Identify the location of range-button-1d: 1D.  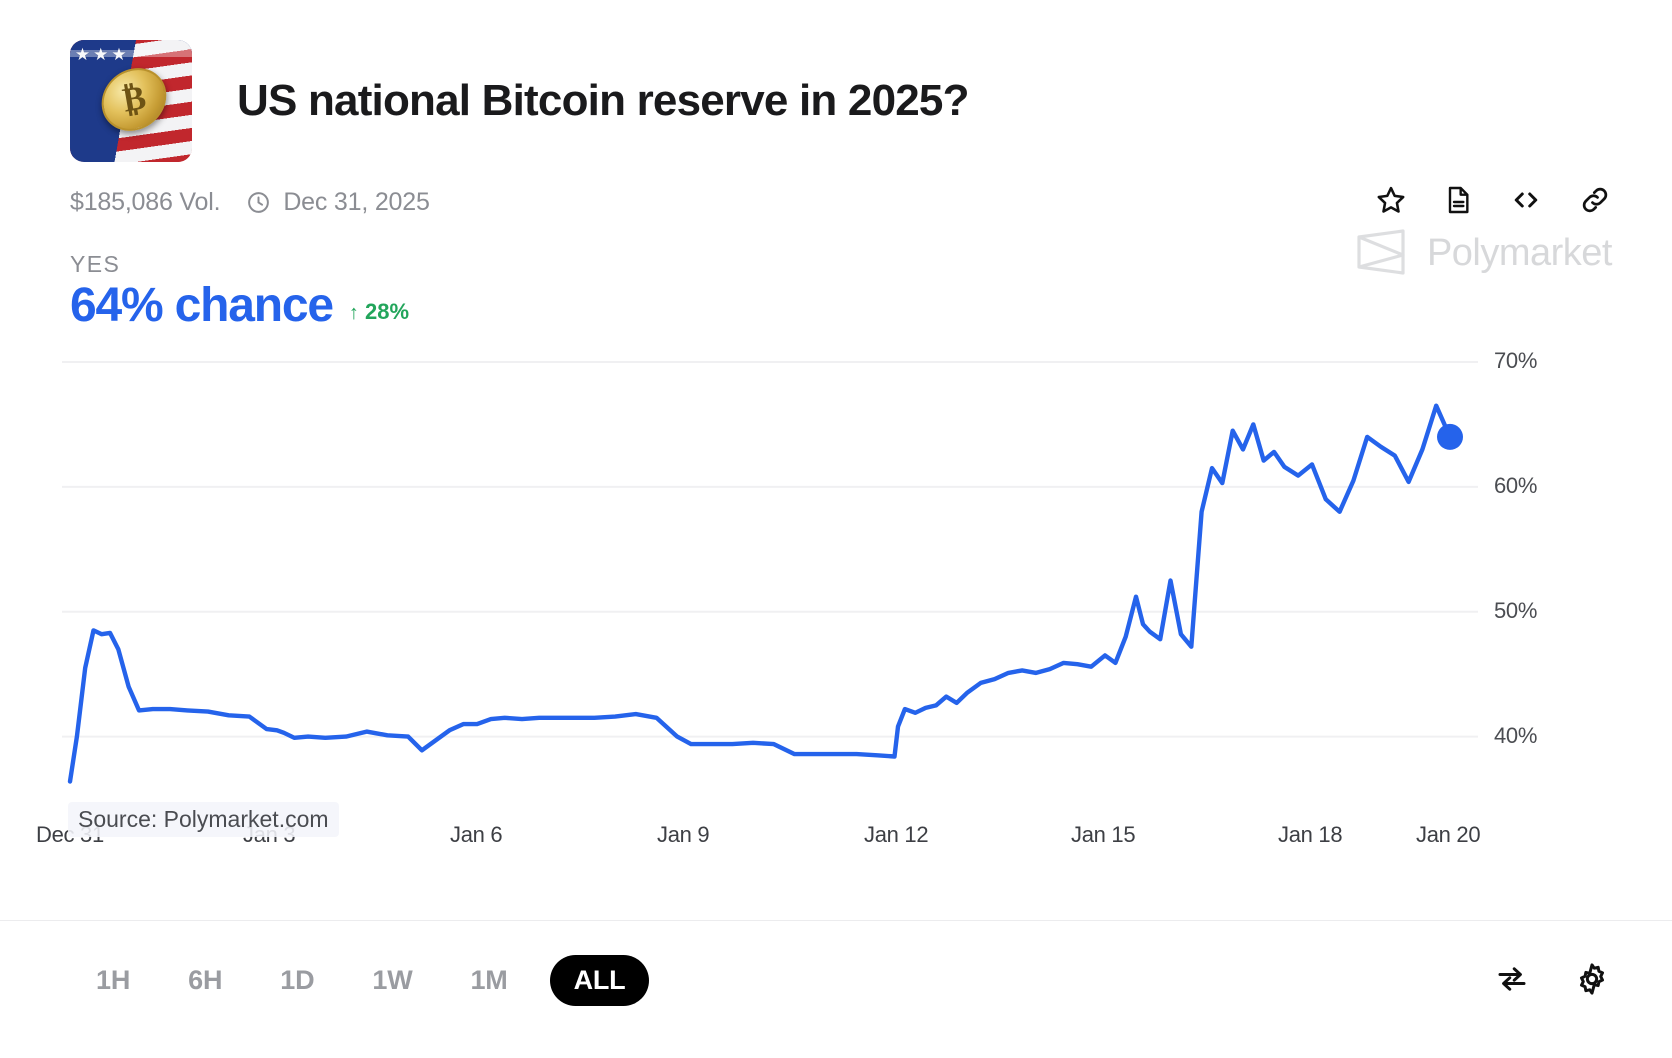
(297, 980).